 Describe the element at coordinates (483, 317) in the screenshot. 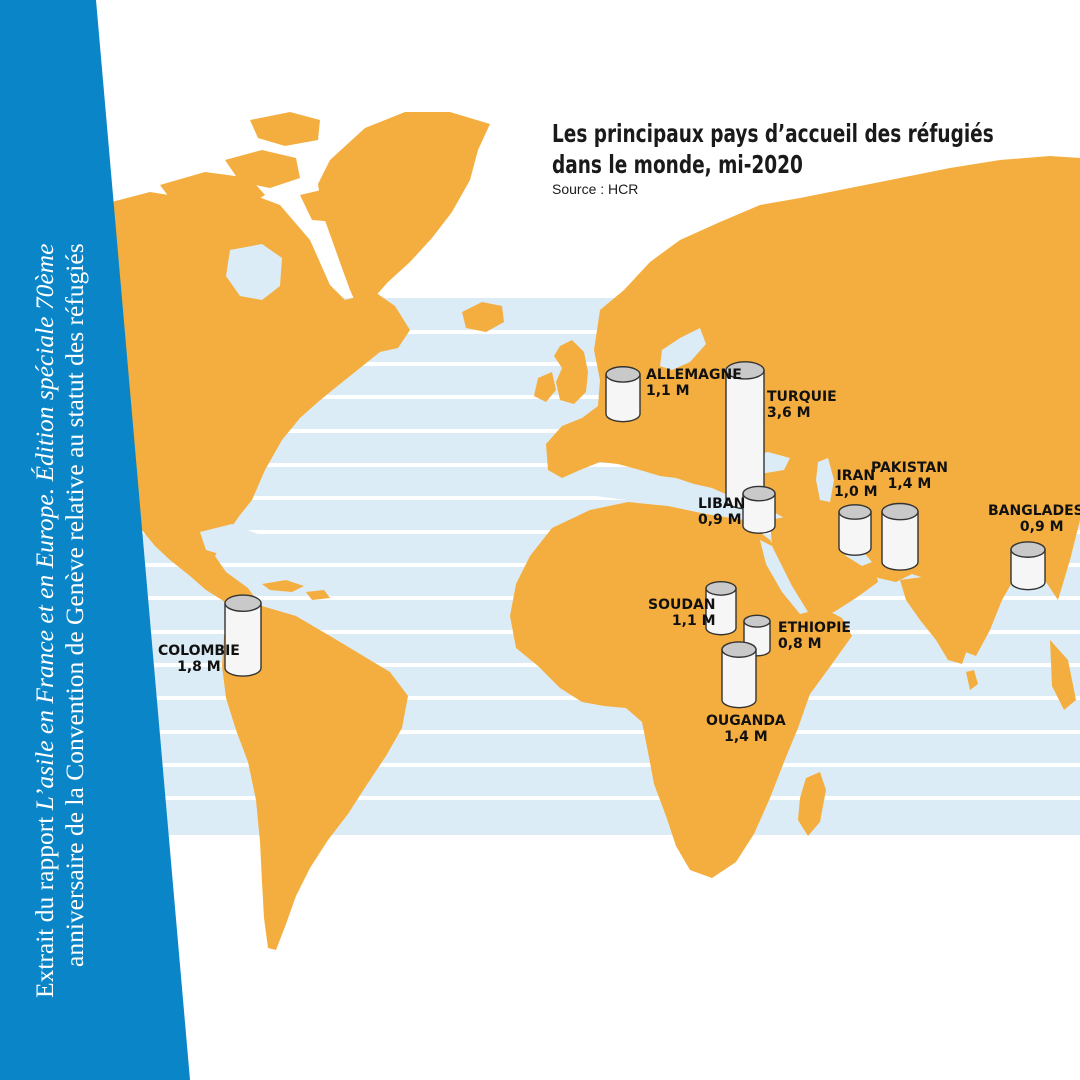

I see `iceland` at that location.